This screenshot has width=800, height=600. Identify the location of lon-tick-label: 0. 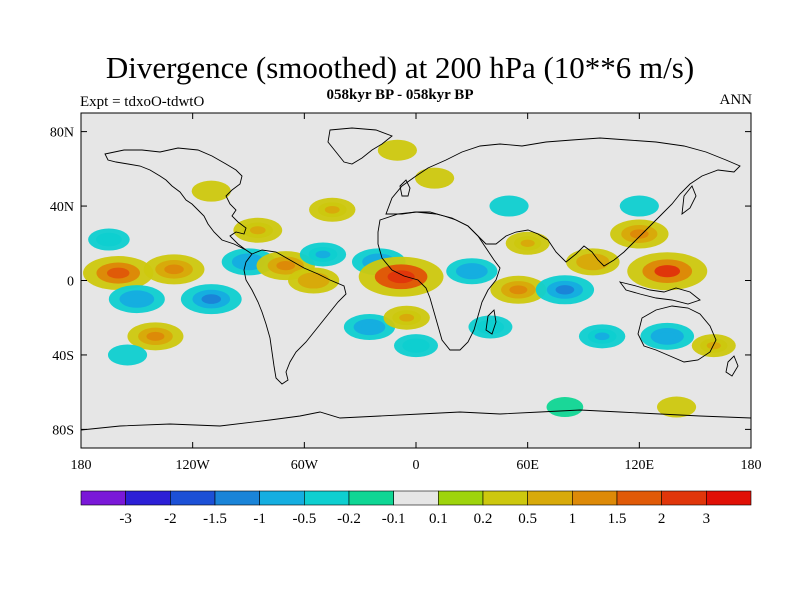
(416, 465).